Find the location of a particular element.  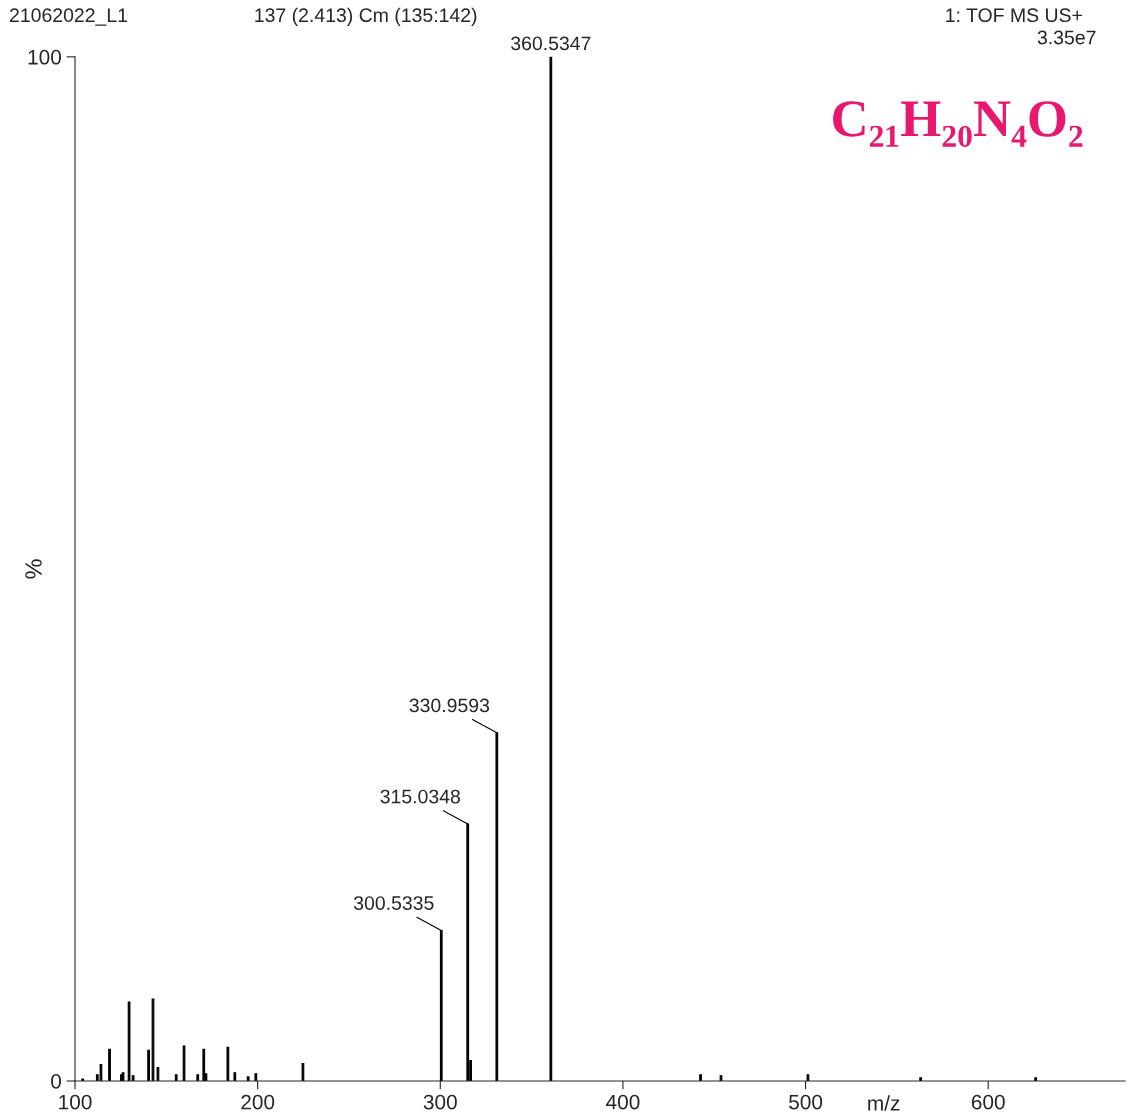

text: C₂₁H₂₀N₄O₂ is located at coordinates (958, 124).